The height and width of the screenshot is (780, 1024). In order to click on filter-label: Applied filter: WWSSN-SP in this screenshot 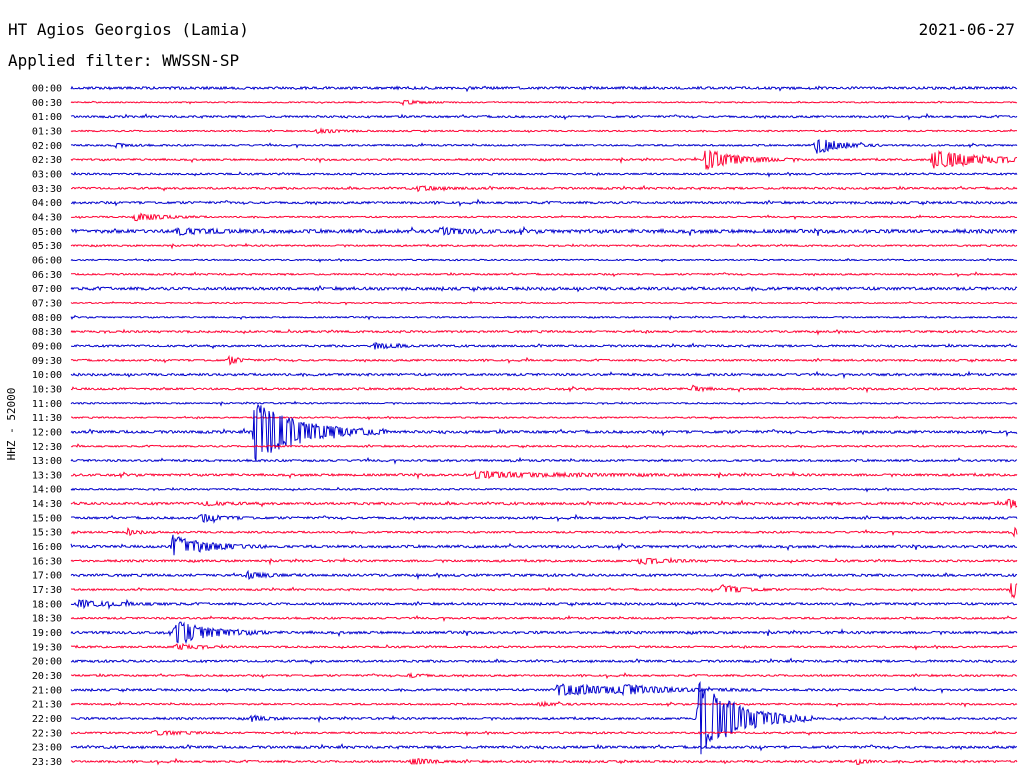, I will do `click(124, 60)`.